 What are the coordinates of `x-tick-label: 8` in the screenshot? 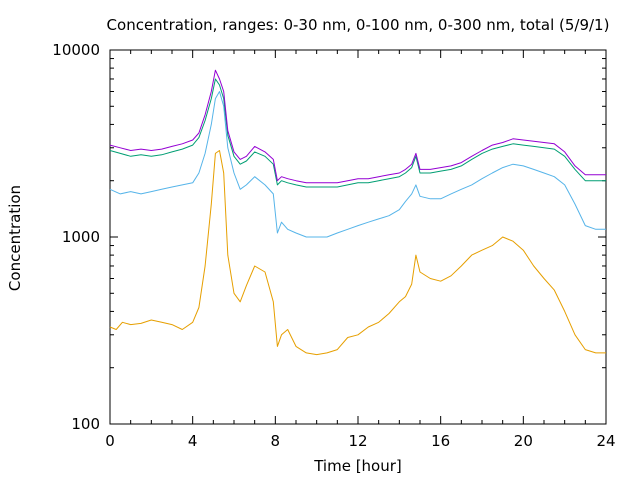 It's located at (276, 441).